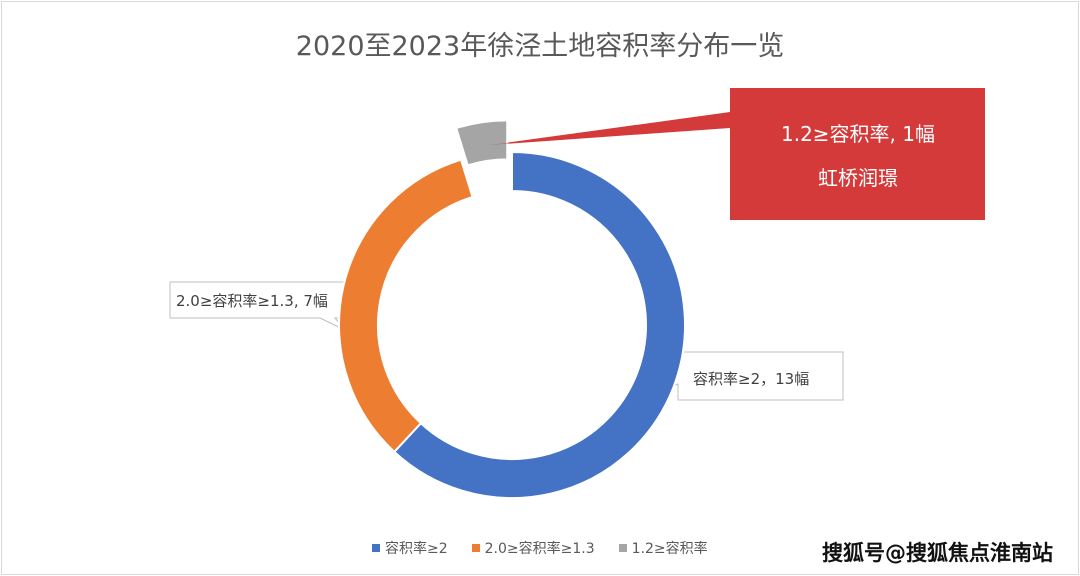 This screenshot has height=576, width=1080. What do you see at coordinates (481, 143) in the screenshot?
I see `slice-gray` at bounding box center [481, 143].